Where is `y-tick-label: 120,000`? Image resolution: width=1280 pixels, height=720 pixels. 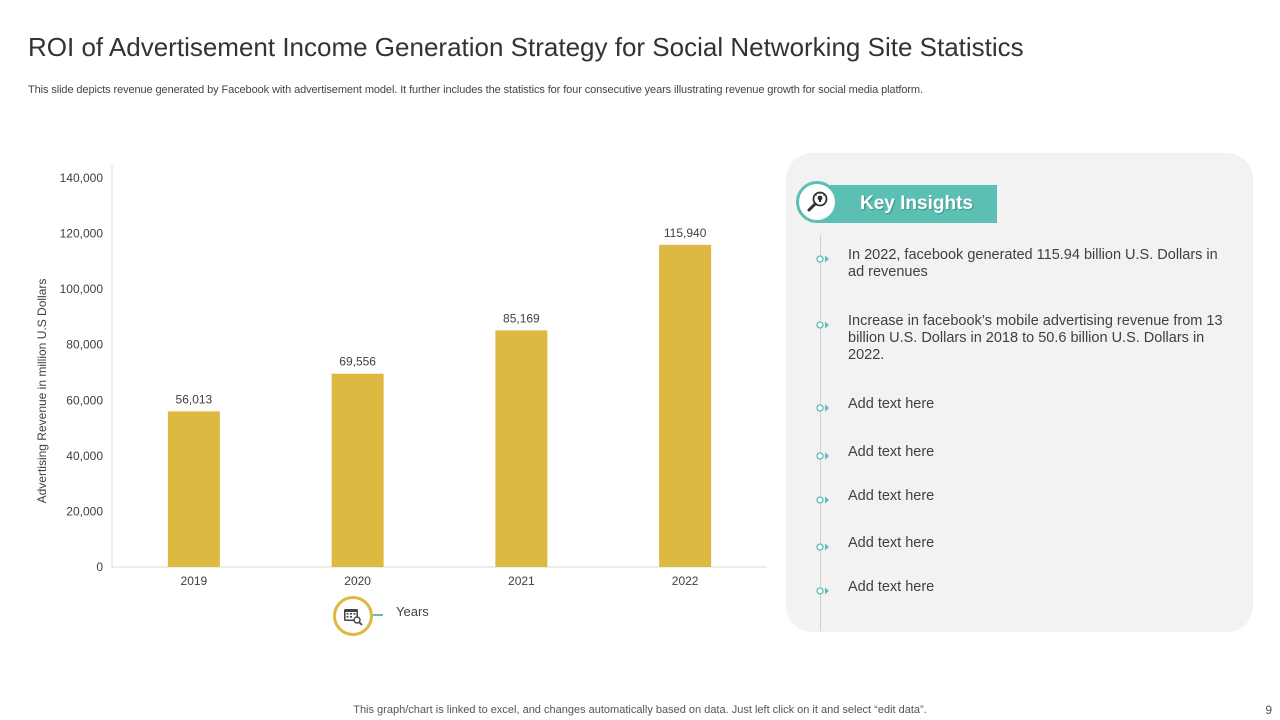 y-tick-label: 120,000 is located at coordinates (82, 234).